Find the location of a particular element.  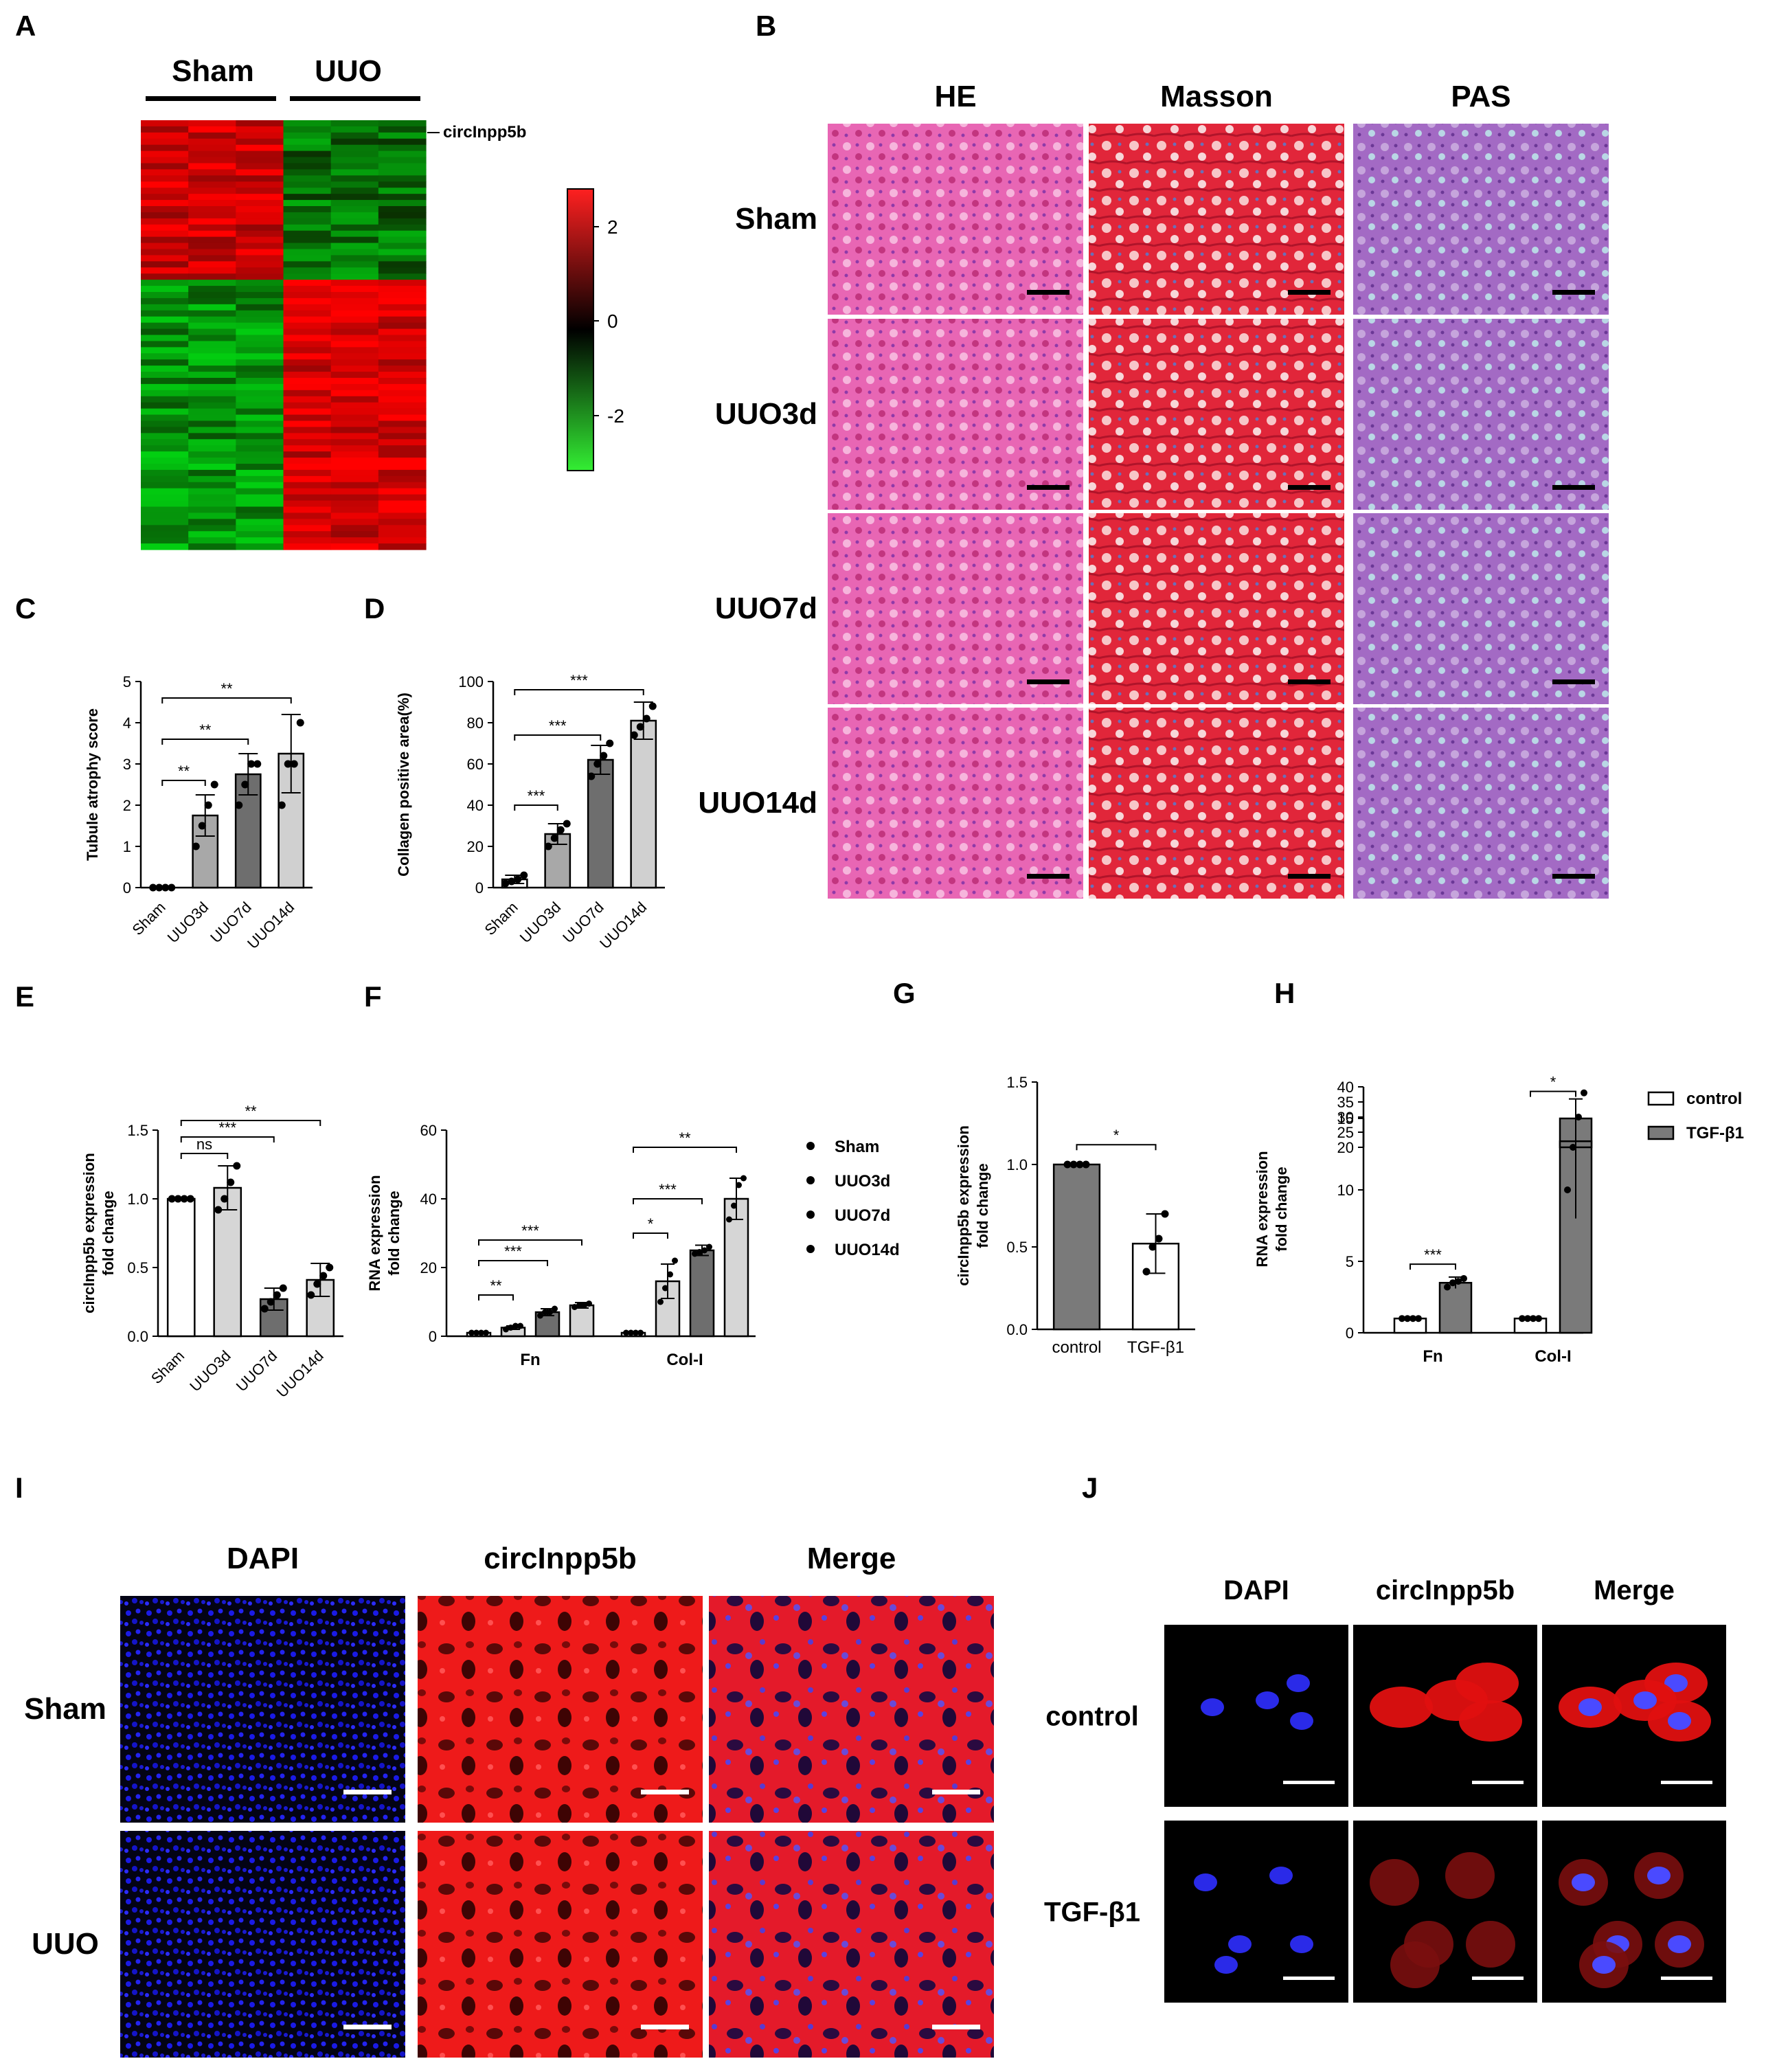

legend-label: UUO7d is located at coordinates (862, 1215).